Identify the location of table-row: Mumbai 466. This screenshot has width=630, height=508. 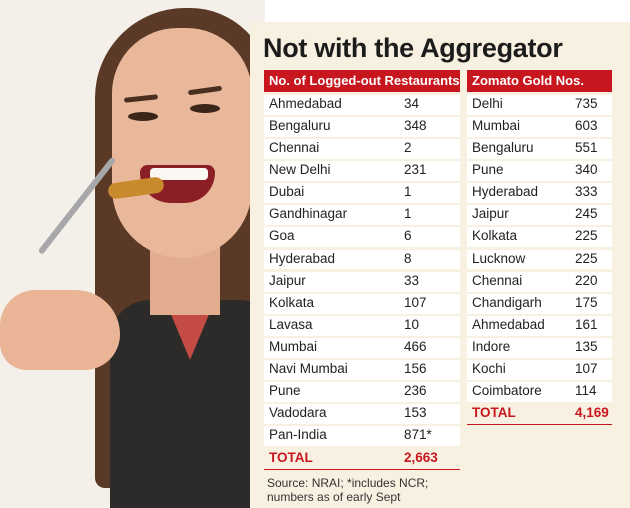
(362, 347).